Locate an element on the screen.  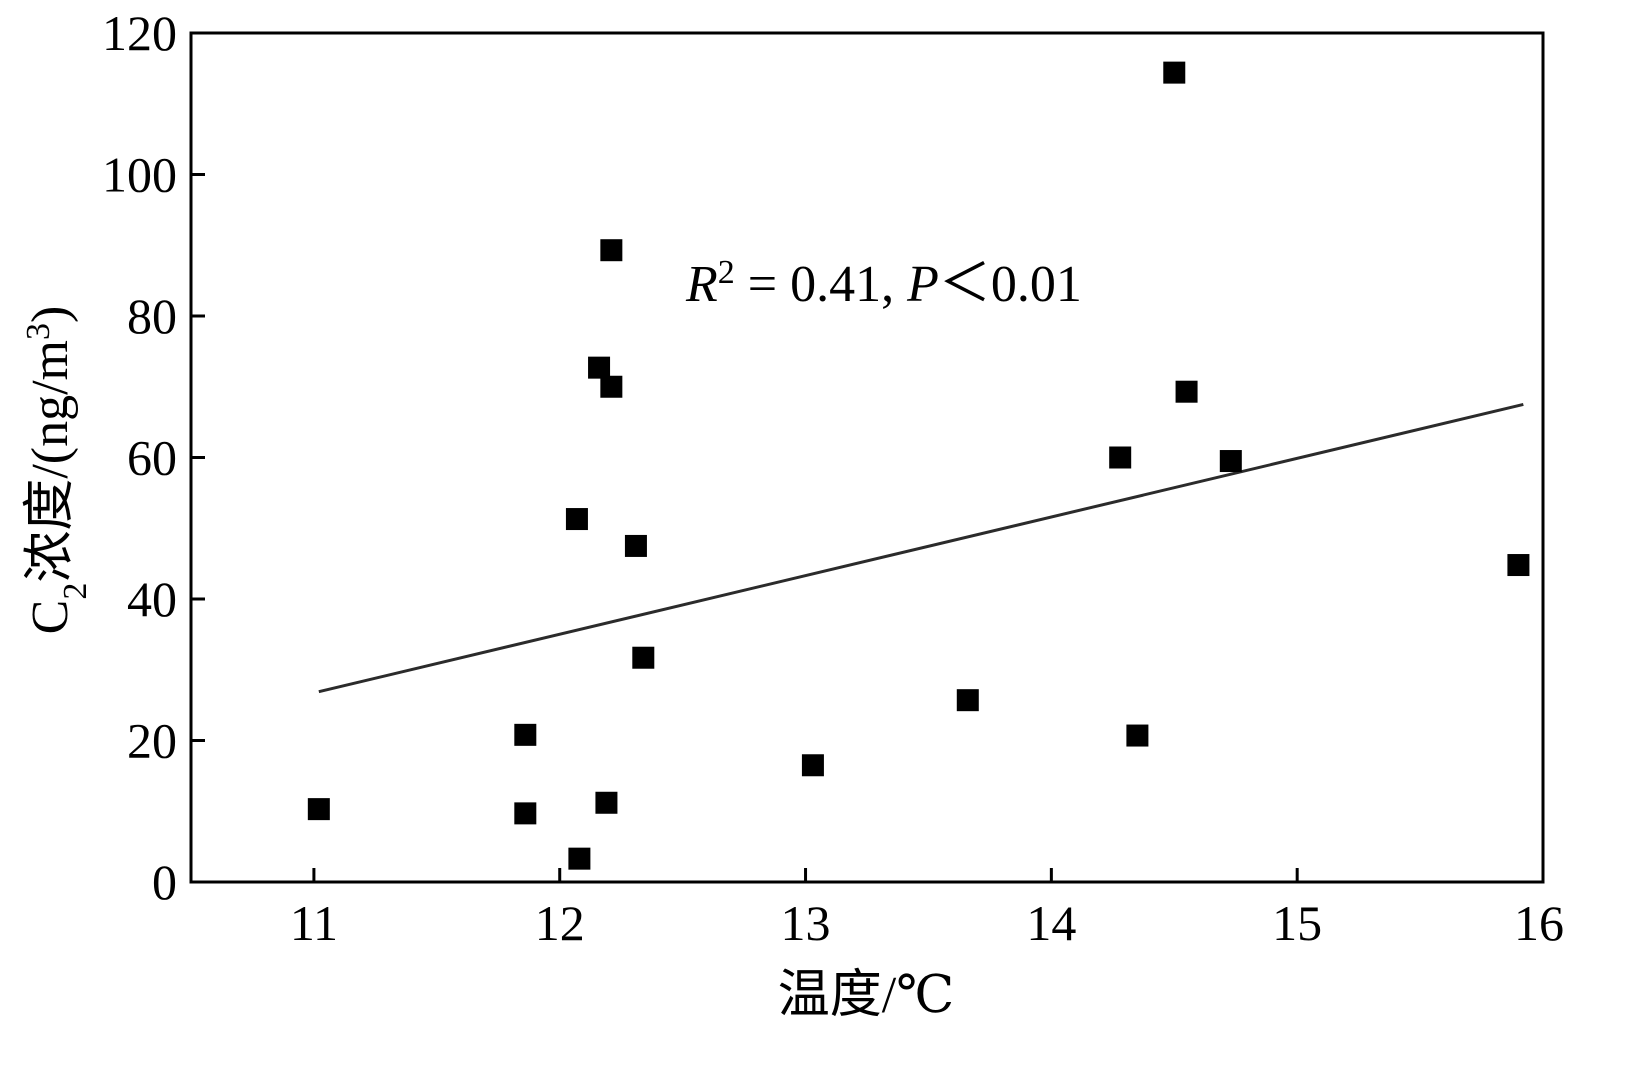
y-tick-label: 100 is located at coordinates (139, 175).